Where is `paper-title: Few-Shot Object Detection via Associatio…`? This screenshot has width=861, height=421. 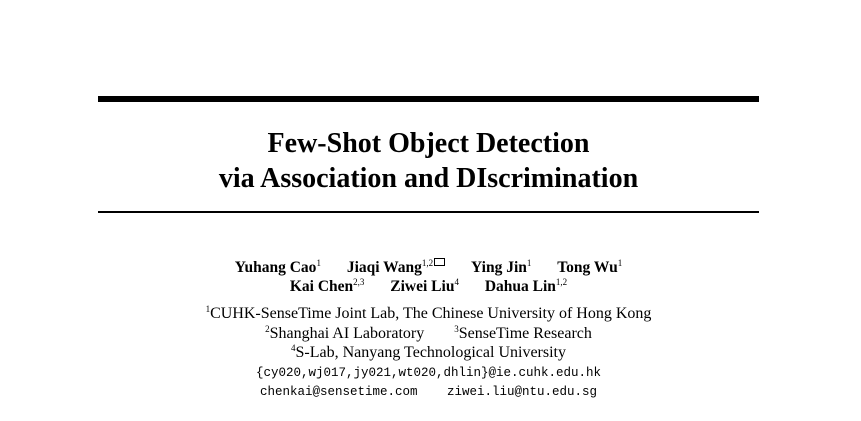
paper-title: Few-Shot Object Detection via Associatio… is located at coordinates (428, 161).